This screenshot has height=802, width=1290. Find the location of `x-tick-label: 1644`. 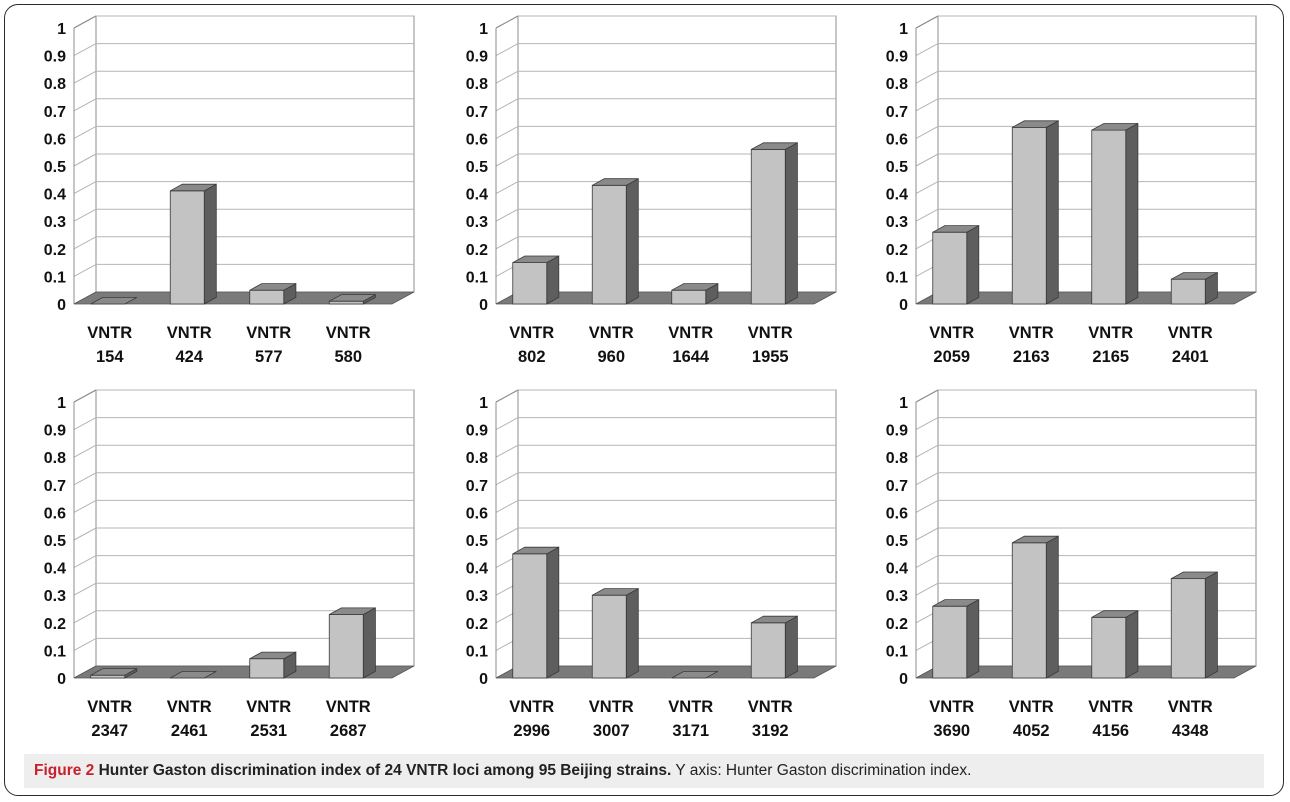

x-tick-label: 1644 is located at coordinates (691, 357).